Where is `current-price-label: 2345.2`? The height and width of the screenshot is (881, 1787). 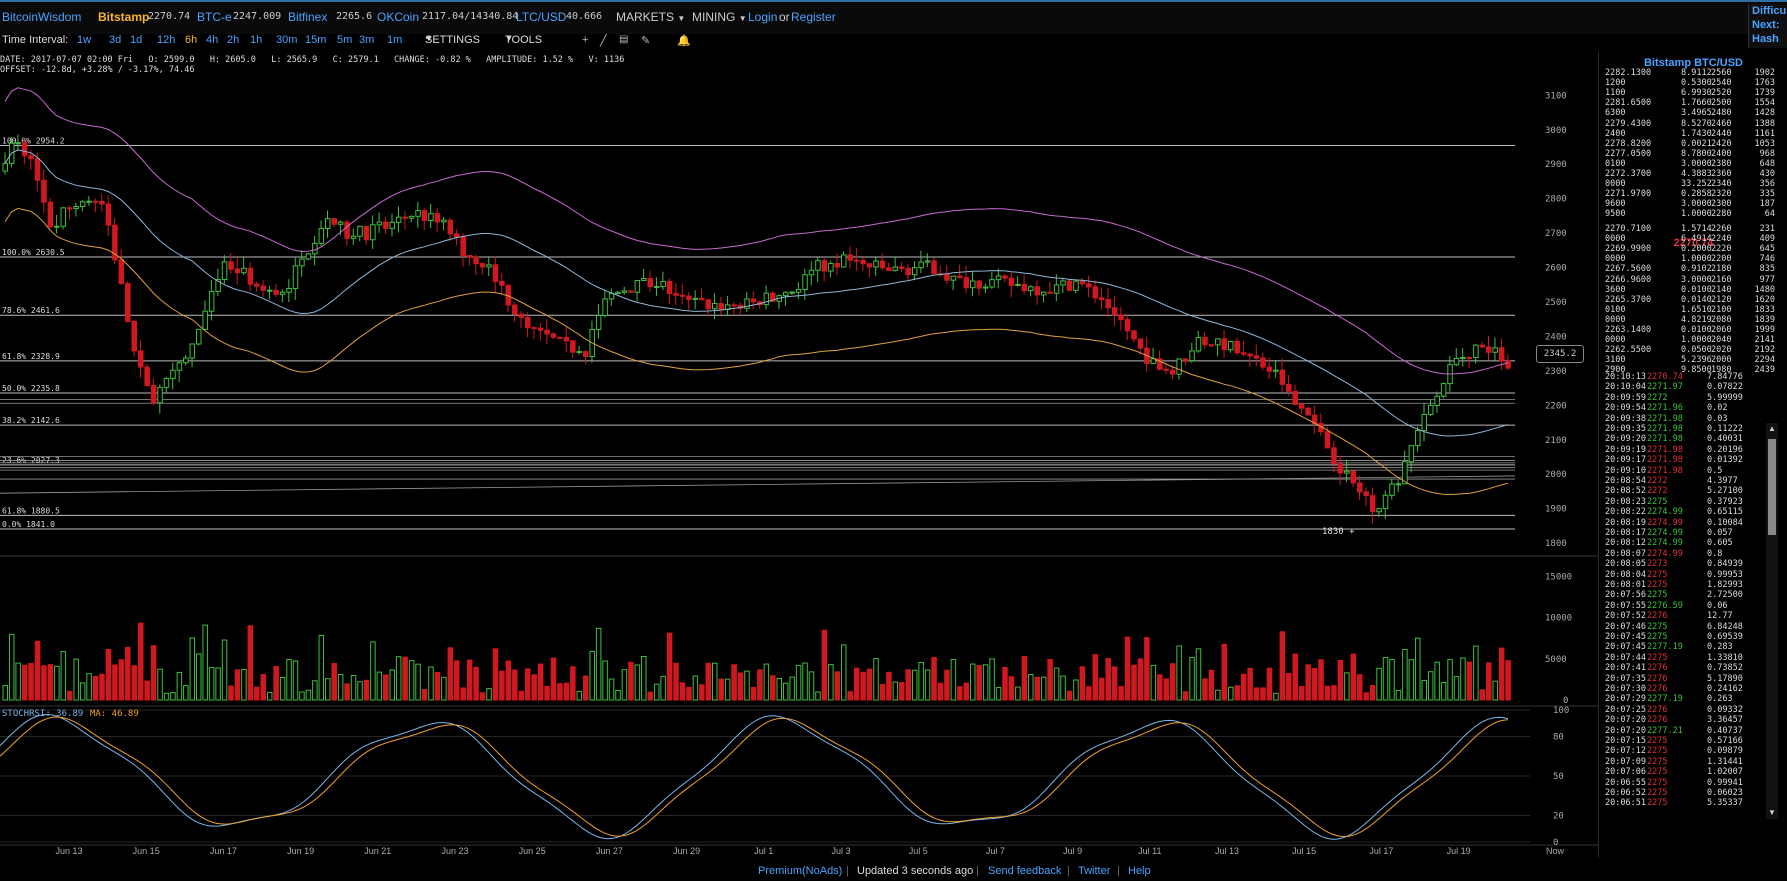 current-price-label: 2345.2 is located at coordinates (1560, 354).